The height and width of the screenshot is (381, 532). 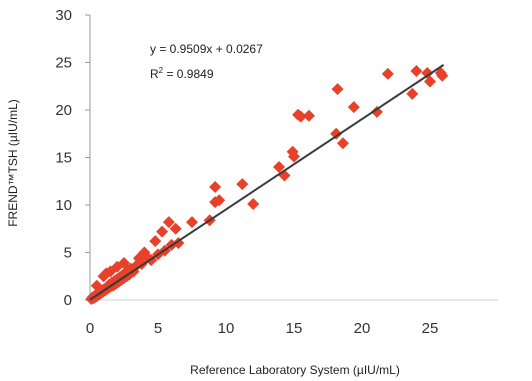 I want to click on x-axis-title: Reference Laboratory System (µIU/mL), so click(x=295, y=370).